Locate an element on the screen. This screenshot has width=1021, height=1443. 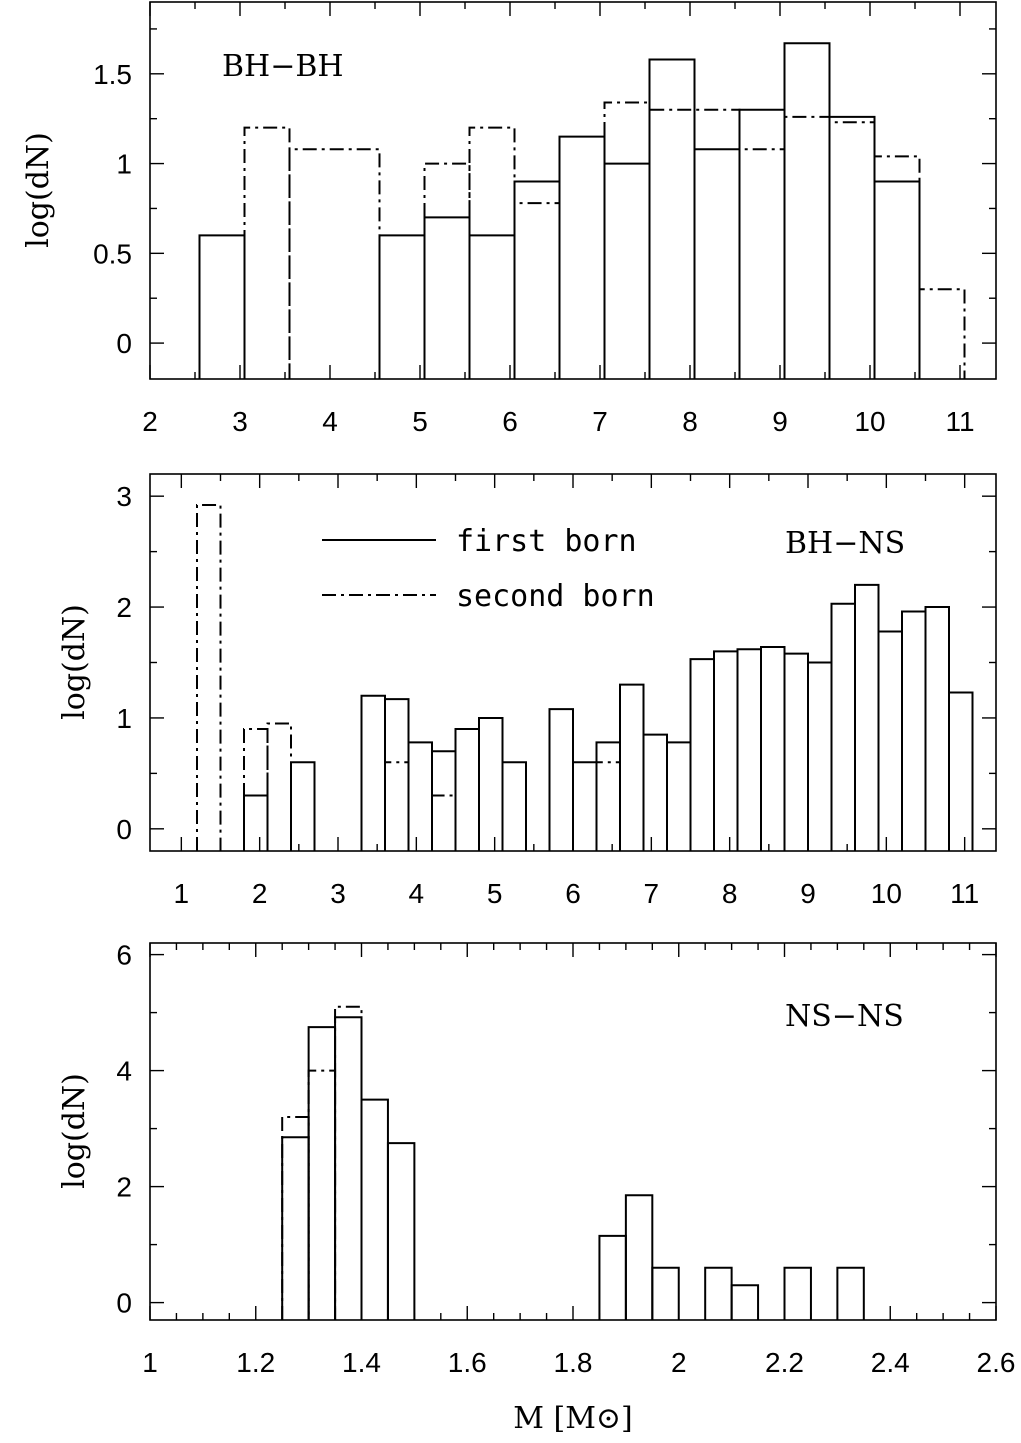
y-tick-label: 4 is located at coordinates (124, 1071).